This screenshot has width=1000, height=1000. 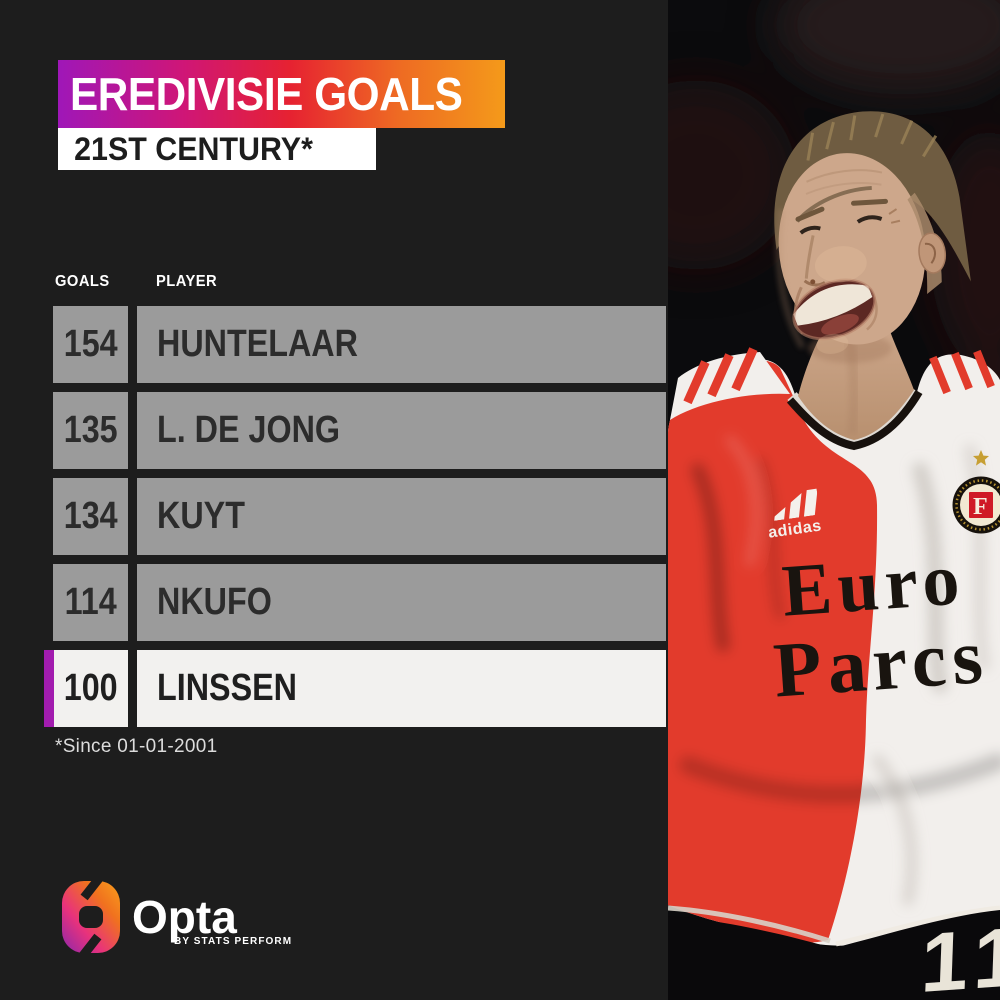 I want to click on shorts, so click(x=834, y=955).